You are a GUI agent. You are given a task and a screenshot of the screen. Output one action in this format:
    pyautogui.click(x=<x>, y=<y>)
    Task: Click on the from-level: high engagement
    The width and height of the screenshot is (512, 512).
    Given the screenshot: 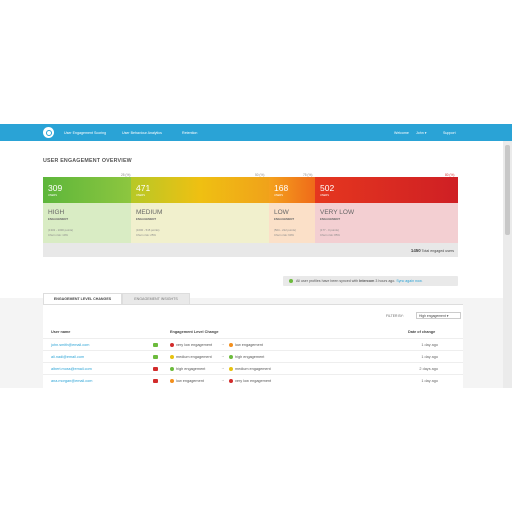 What is the action you would take?
    pyautogui.click(x=191, y=369)
    